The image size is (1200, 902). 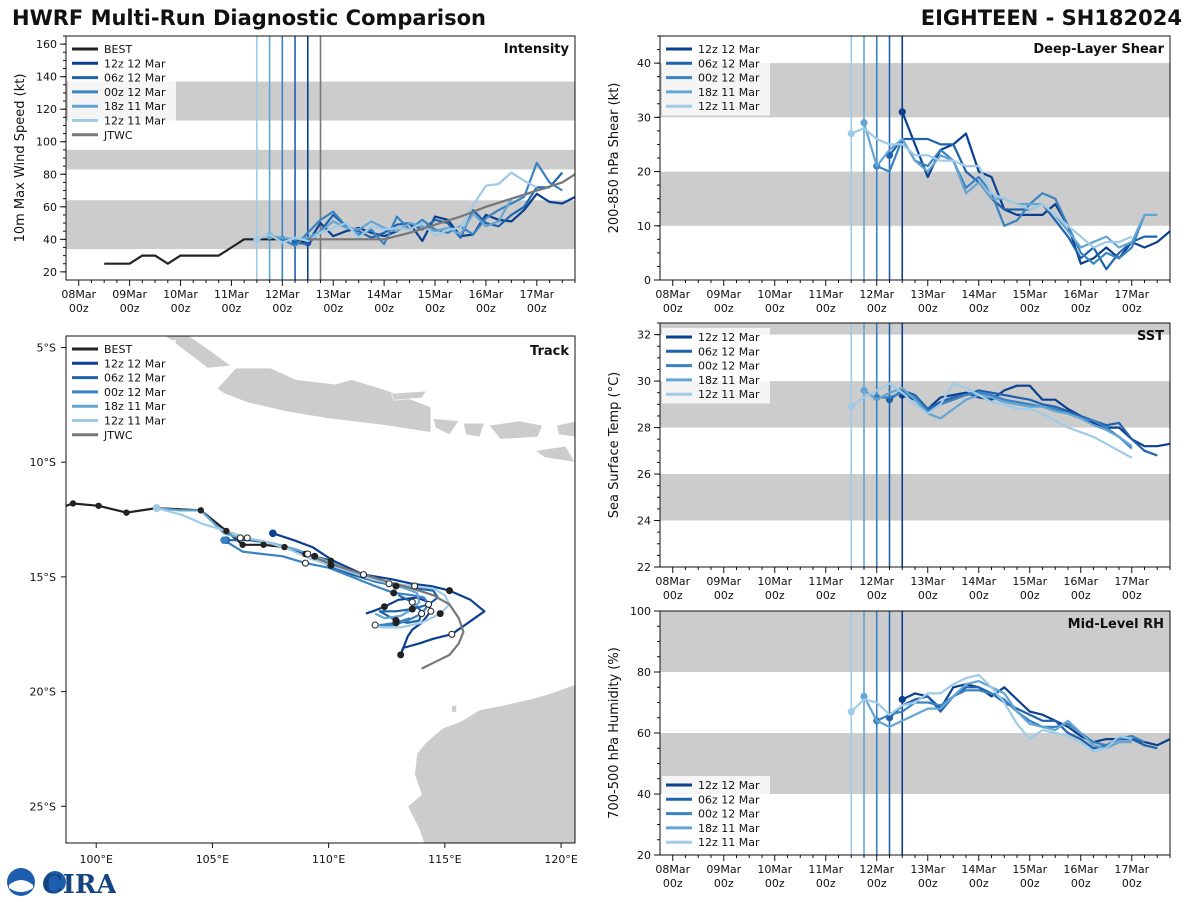 What do you see at coordinates (1029, 581) in the screenshot?
I see `x-tick-label-date: 15Mar` at bounding box center [1029, 581].